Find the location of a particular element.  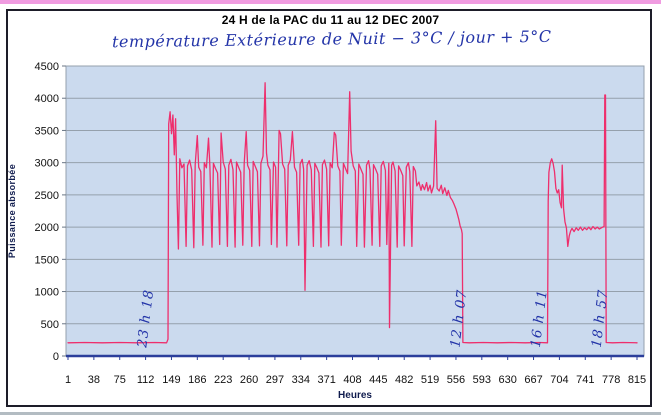

x-tick-label: 741 is located at coordinates (585, 380).